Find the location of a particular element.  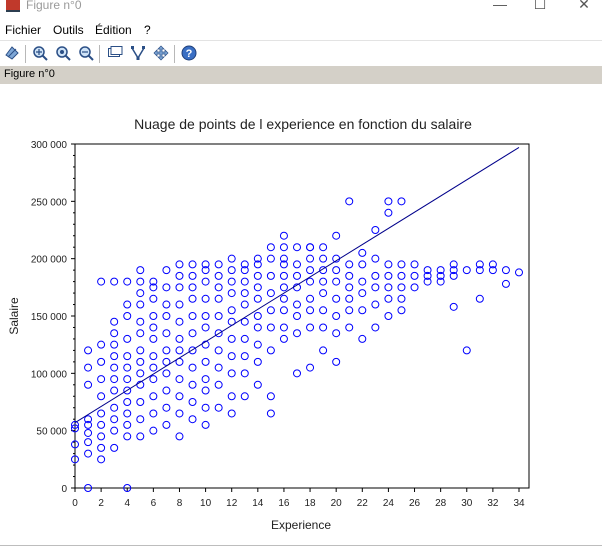

pan-icon is located at coordinates (161, 53).